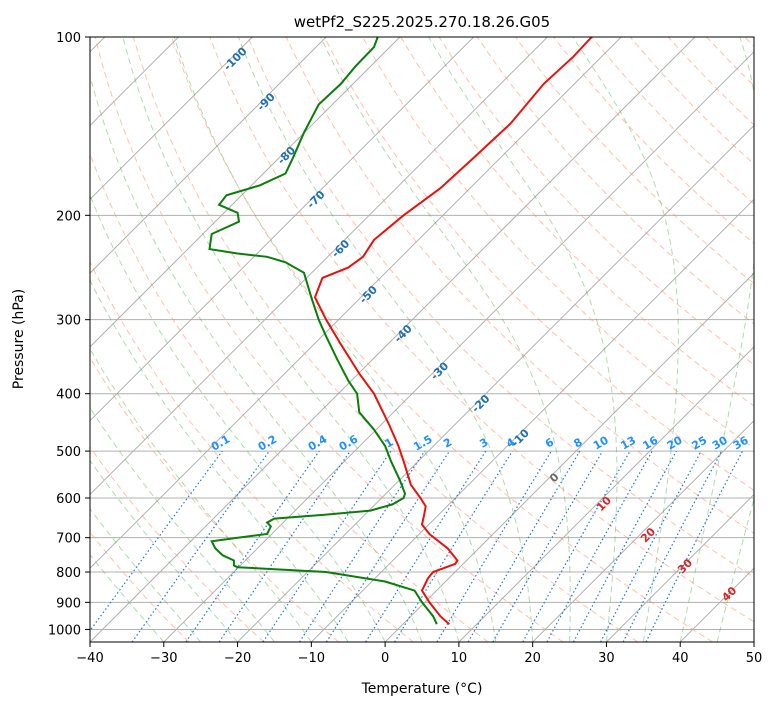  I want to click on isotherm-label: -80, so click(286, 155).